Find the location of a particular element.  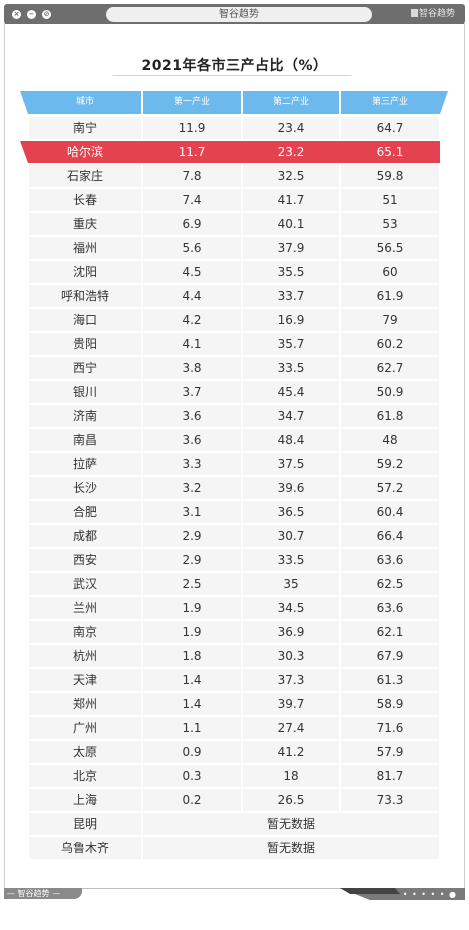

cell-city: 西宁 is located at coordinates (85, 368).